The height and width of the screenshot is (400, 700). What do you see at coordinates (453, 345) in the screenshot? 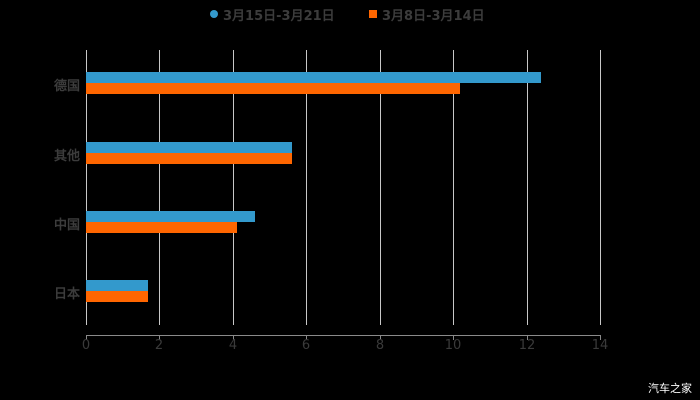
I see `x-tick-label: 10` at bounding box center [453, 345].